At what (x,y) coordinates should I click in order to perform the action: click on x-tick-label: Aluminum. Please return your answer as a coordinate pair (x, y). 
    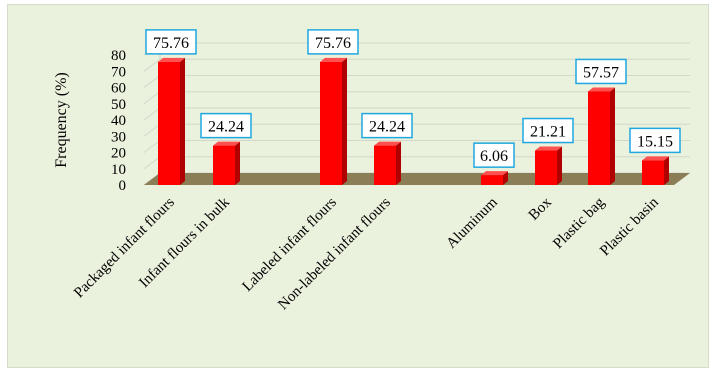
    Looking at the image, I should click on (473, 223).